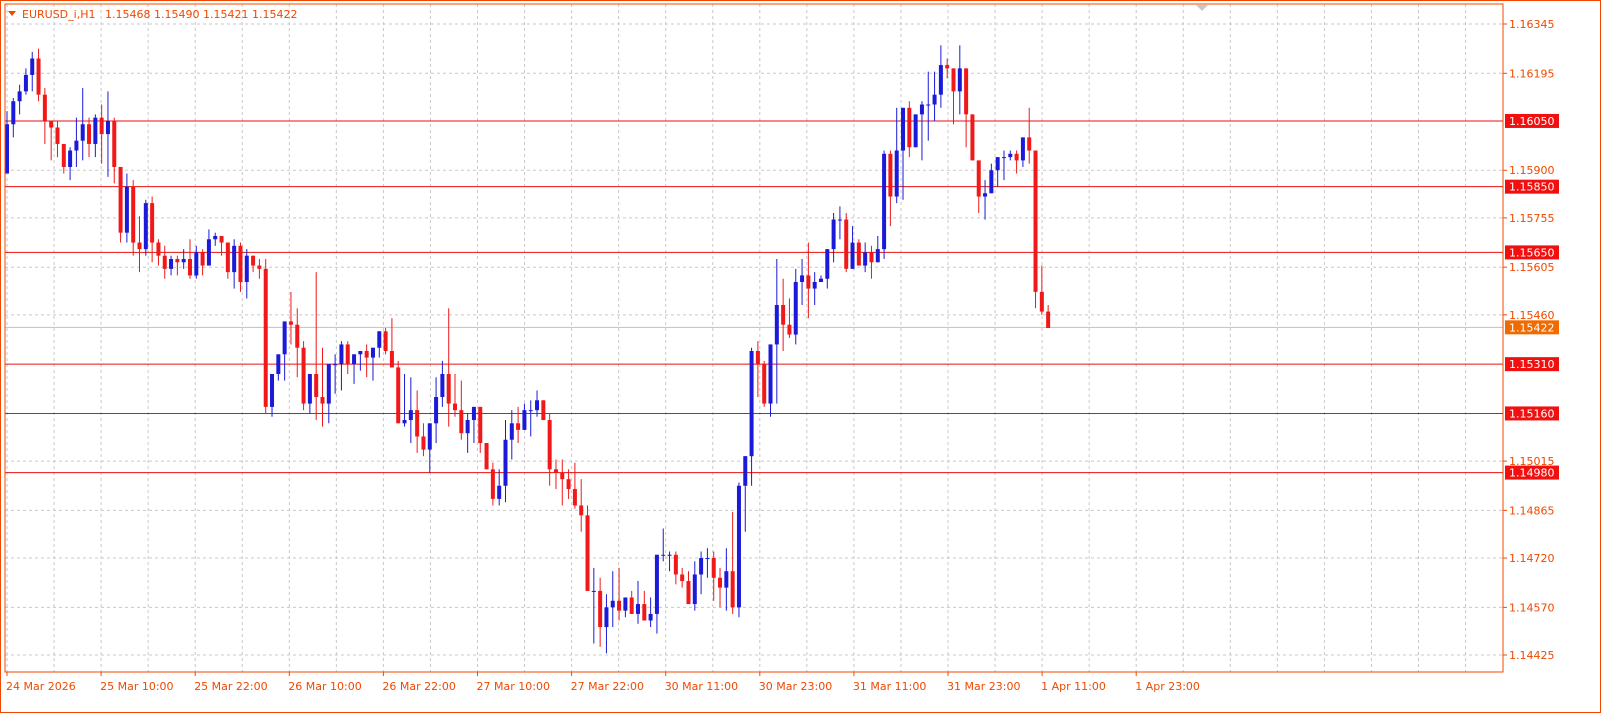 This screenshot has height=717, width=1601. I want to click on x-tick-label: 26 Mar 10:00, so click(324, 686).